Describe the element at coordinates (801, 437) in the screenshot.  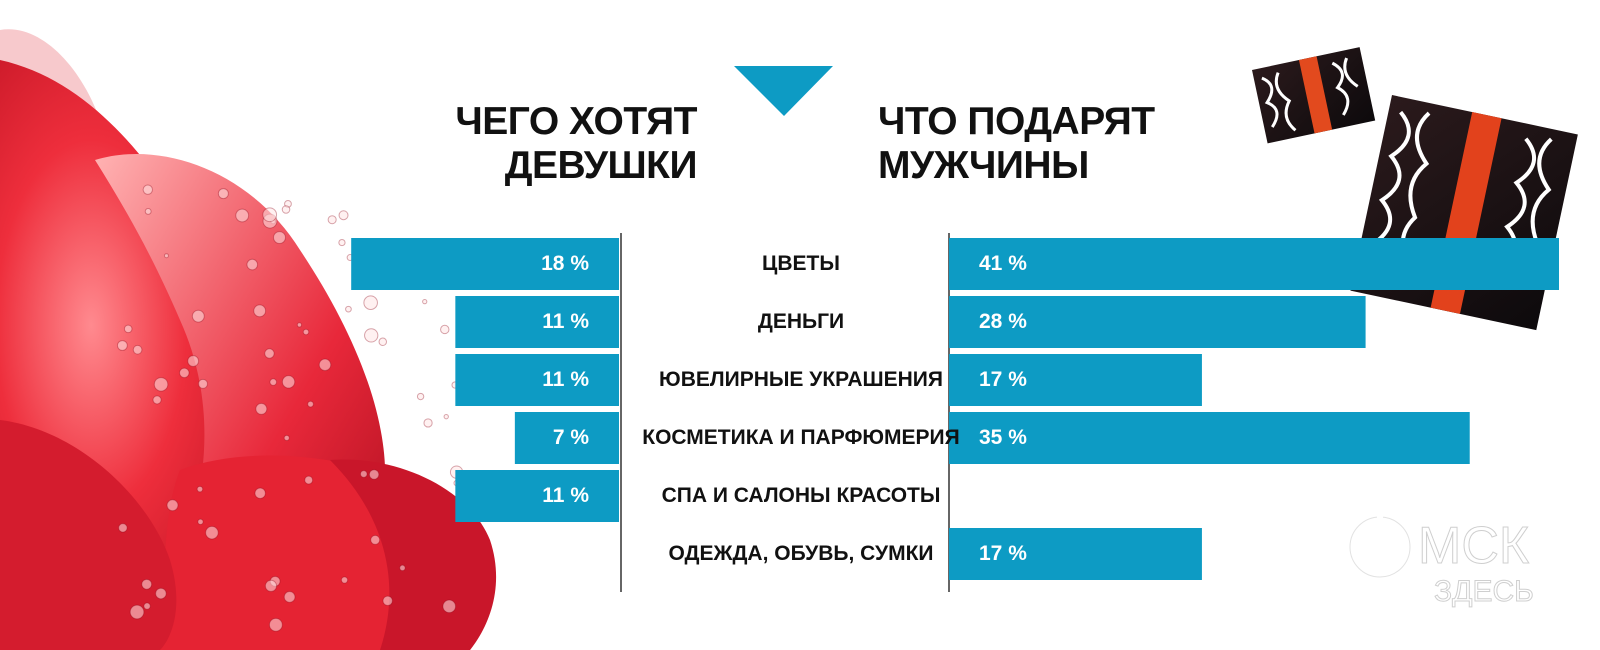
I see `category-label: КОСМЕТИКА И ПАРФЮМЕРИЯ` at that location.